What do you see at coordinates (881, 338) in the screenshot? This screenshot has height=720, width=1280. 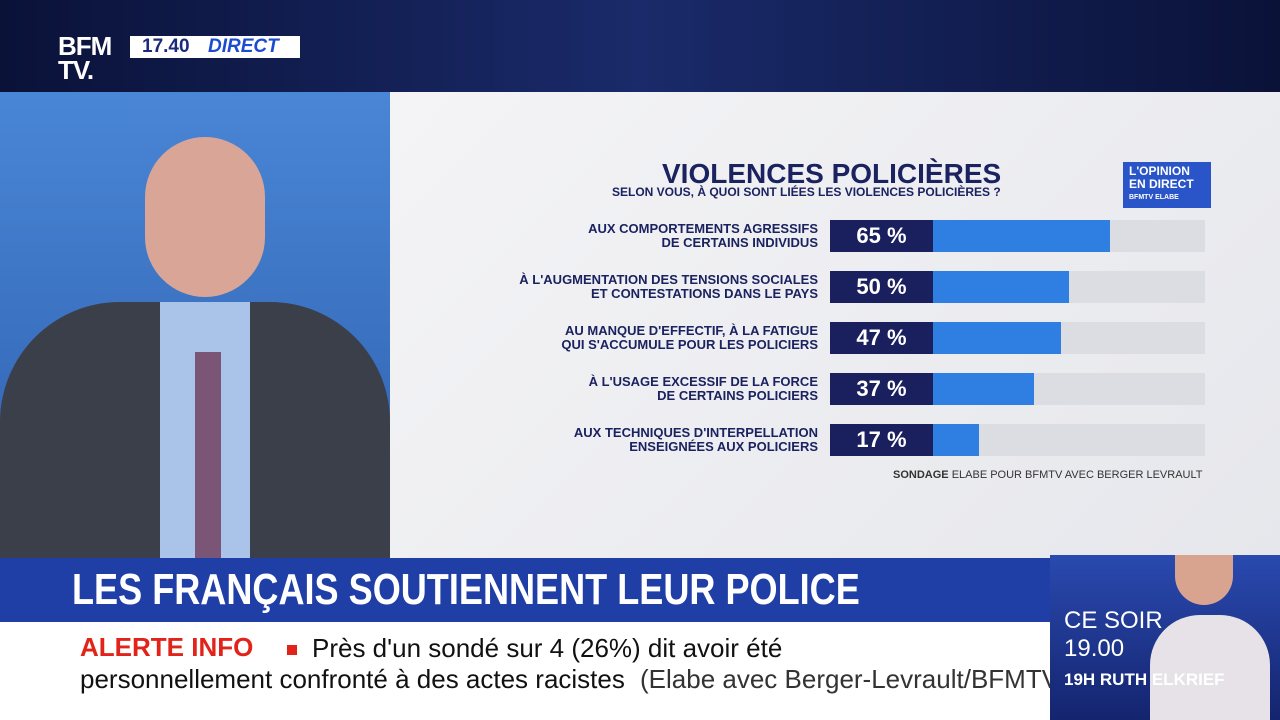 I see `value-label: 47 %` at bounding box center [881, 338].